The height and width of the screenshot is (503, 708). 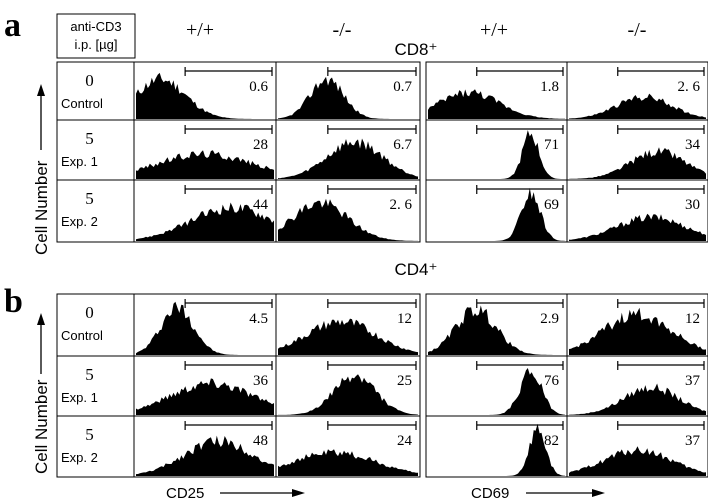 I want to click on x-axis-cd25: CD25, so click(x=235, y=493).